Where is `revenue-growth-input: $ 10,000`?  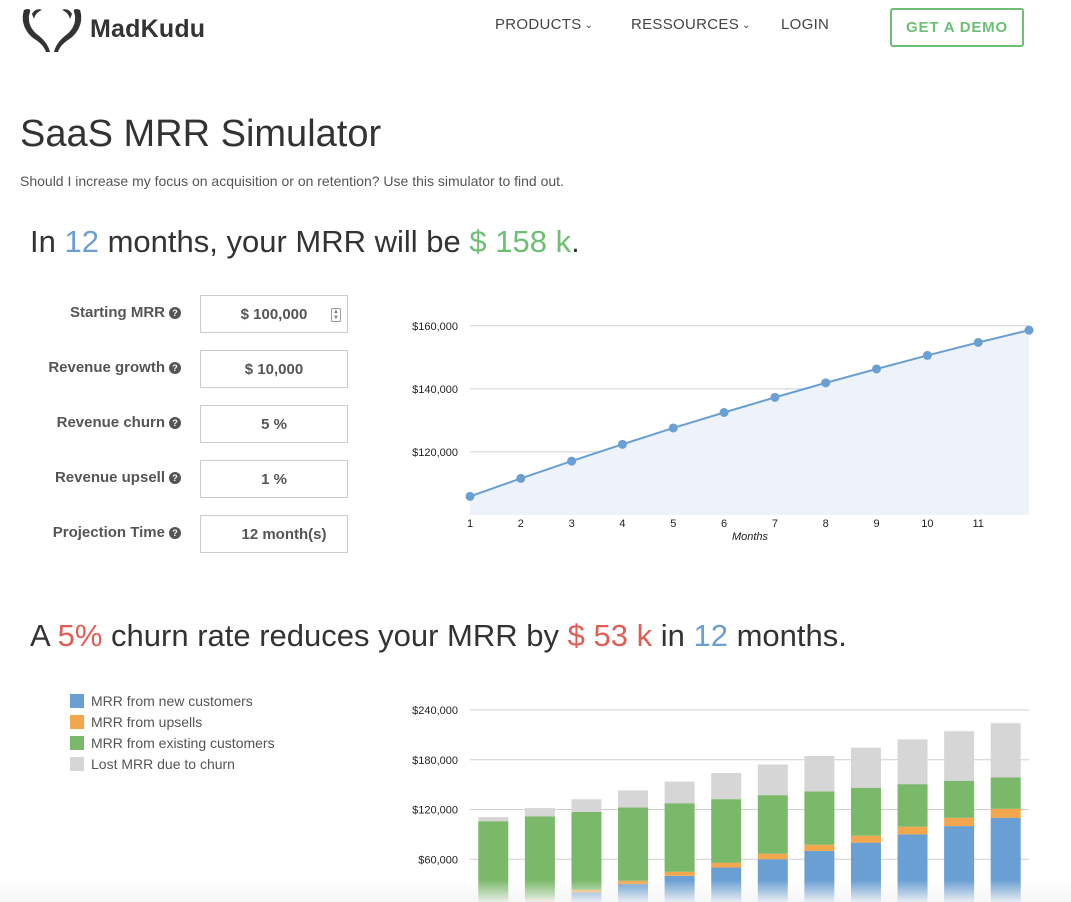
revenue-growth-input: $ 10,000 is located at coordinates (274, 369).